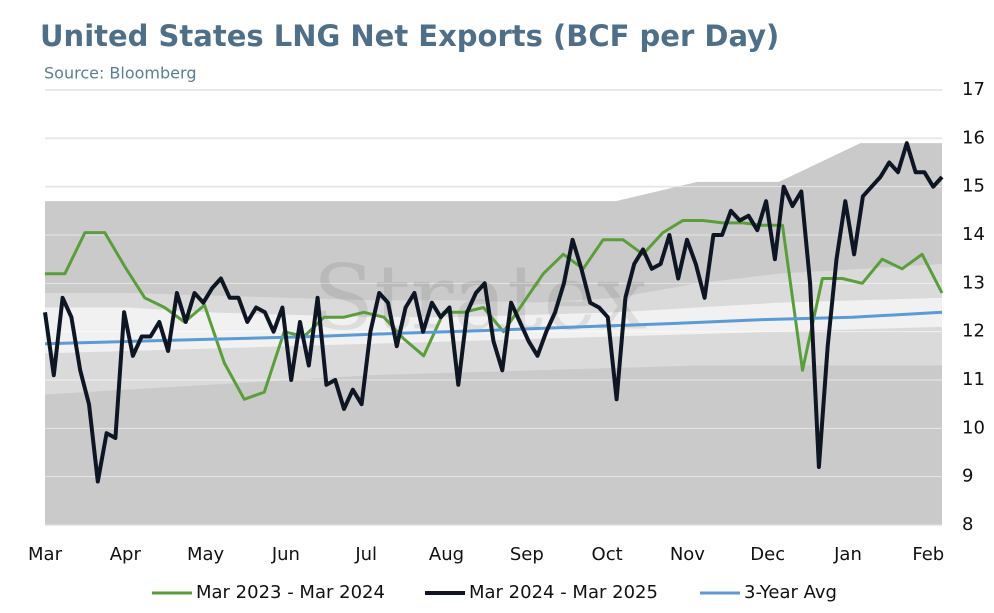 Image resolution: width=994 pixels, height=613 pixels. I want to click on legend-label: 3-Year Avg, so click(790, 592).